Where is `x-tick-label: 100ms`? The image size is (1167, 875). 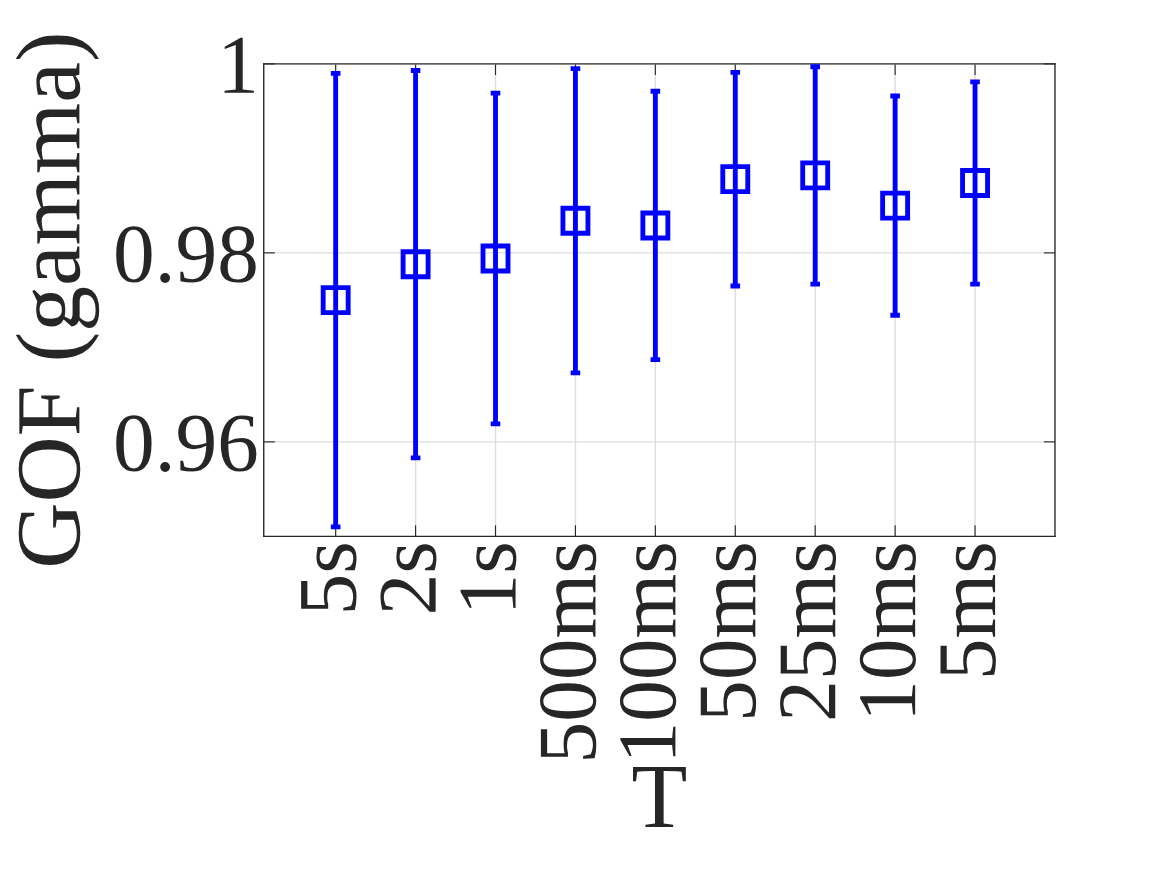
x-tick-label: 100ms is located at coordinates (648, 650).